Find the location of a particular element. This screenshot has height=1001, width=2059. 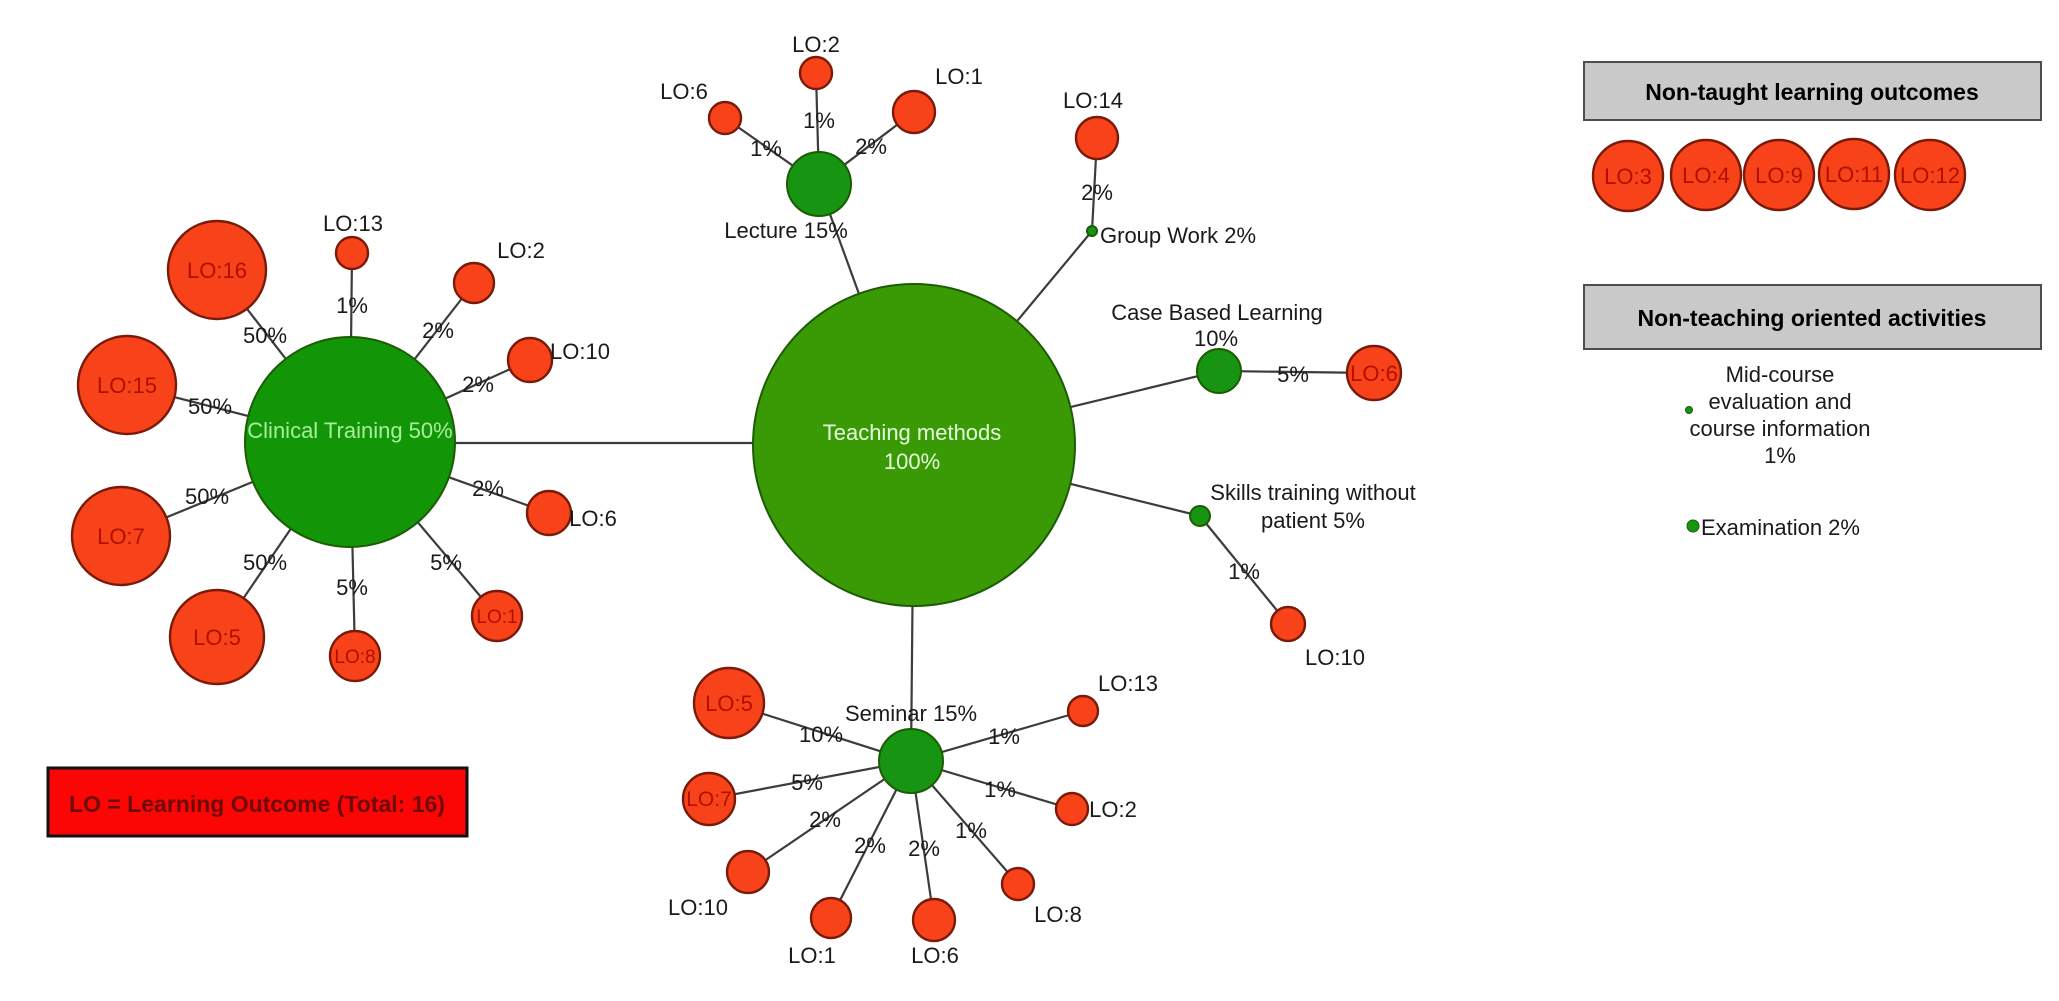

svg-text: Examination 2% is located at coordinates (1780, 527).